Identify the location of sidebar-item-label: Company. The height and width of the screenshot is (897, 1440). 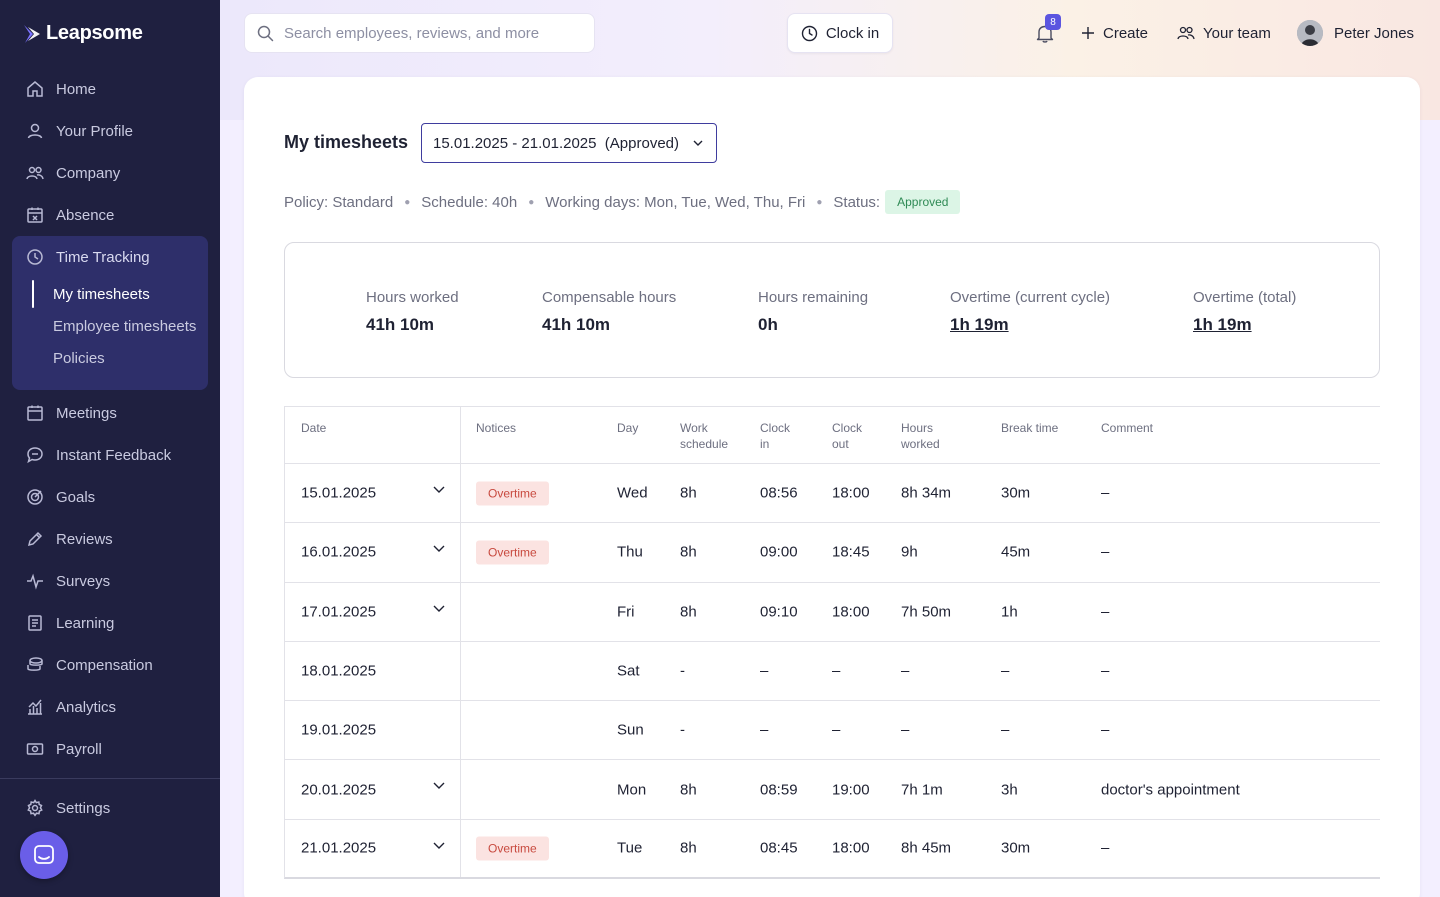
(88, 173).